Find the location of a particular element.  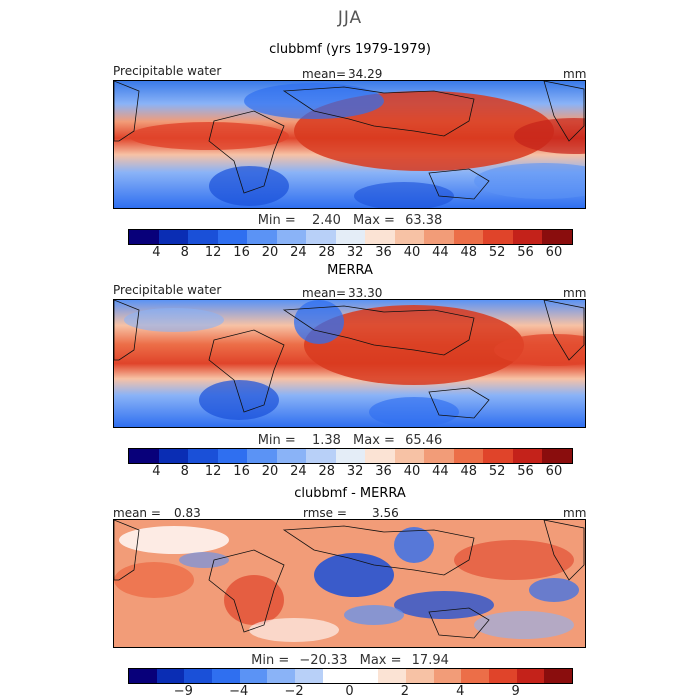

panel1-map-field is located at coordinates (349, 144).